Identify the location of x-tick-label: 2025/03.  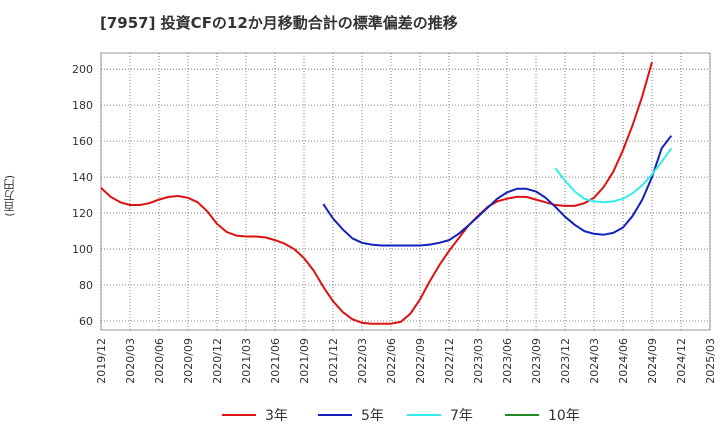
(710, 361).